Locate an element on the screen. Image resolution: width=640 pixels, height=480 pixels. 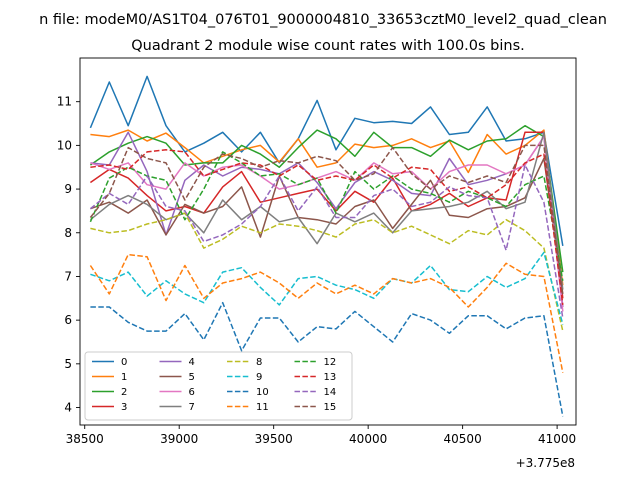
y-tick-label-5: 5 is located at coordinates (68, 364).